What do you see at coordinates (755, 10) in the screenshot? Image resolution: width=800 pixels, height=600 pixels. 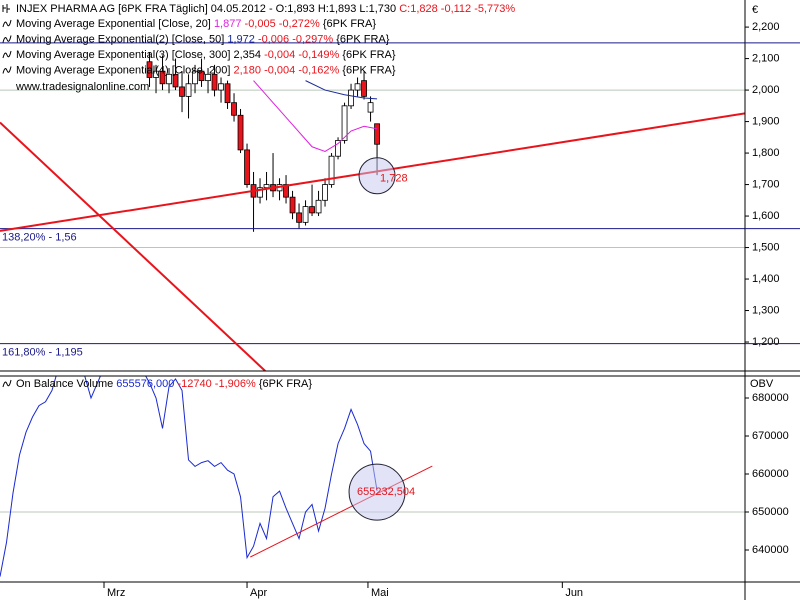 I see `axis-label: €` at bounding box center [755, 10].